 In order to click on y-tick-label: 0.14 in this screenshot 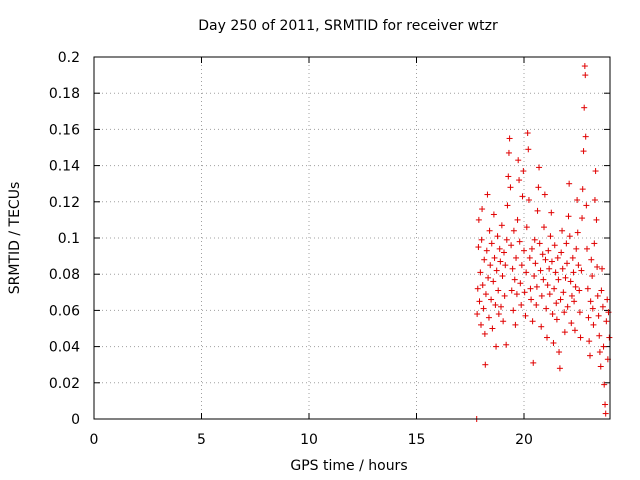, I will do `click(64, 167)`.